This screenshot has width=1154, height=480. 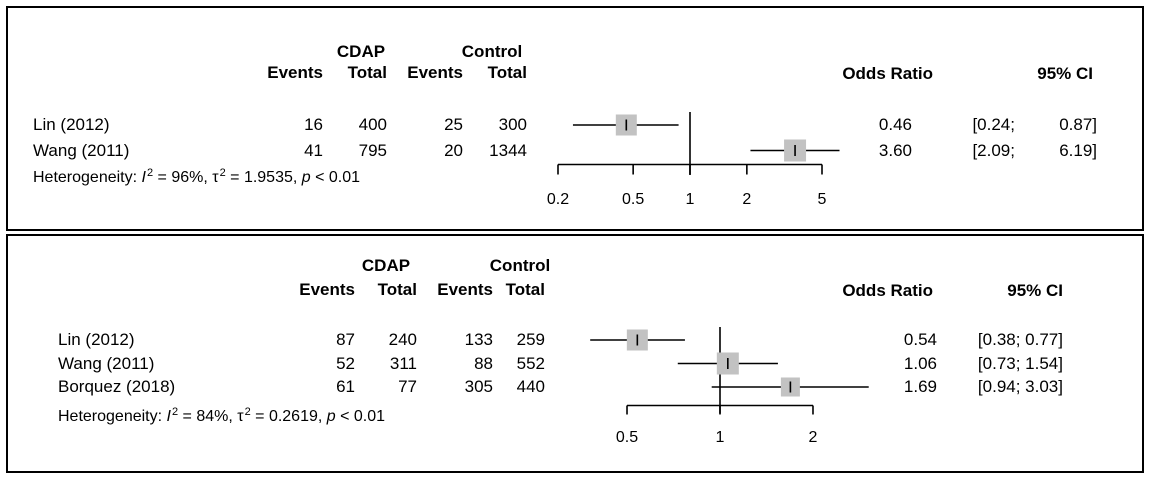 I want to click on count-cell: 88, so click(x=483, y=363).